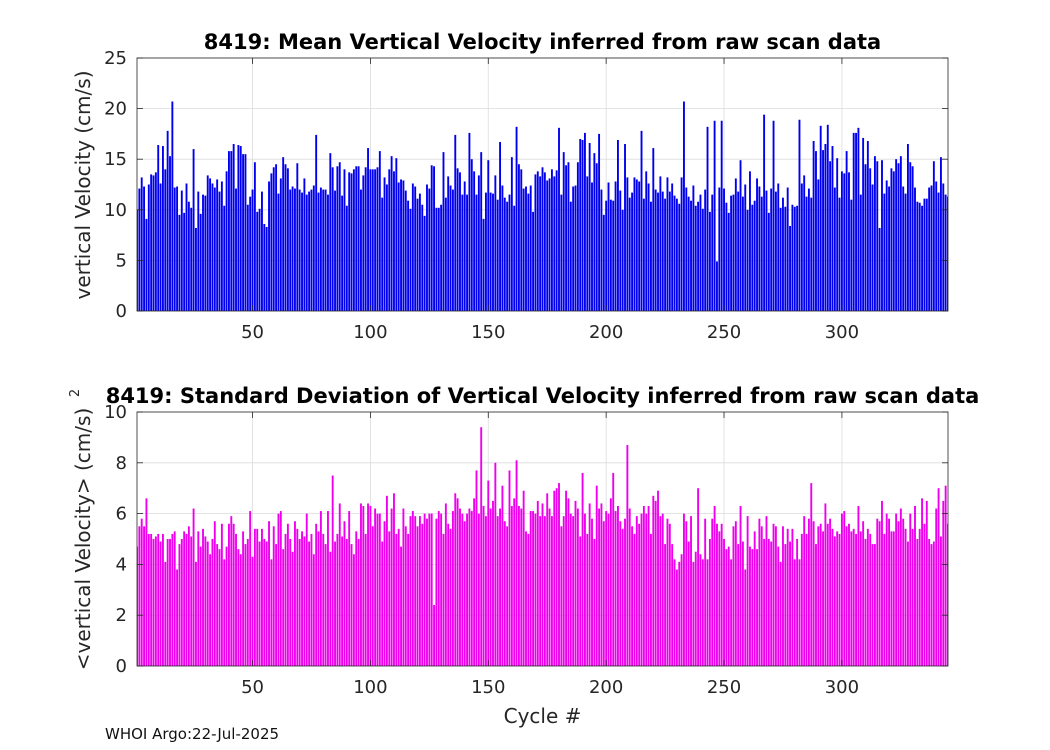 This screenshot has height=750, width=1050. I want to click on x-tick-label: 100, so click(370, 687).